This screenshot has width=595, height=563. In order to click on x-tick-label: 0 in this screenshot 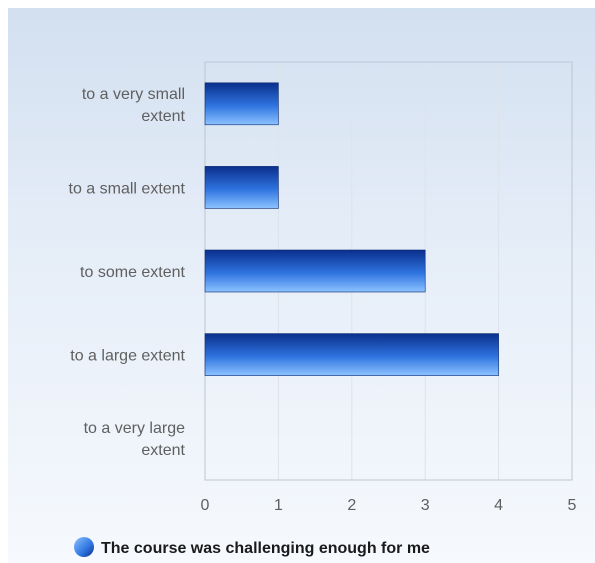, I will do `click(205, 505)`.